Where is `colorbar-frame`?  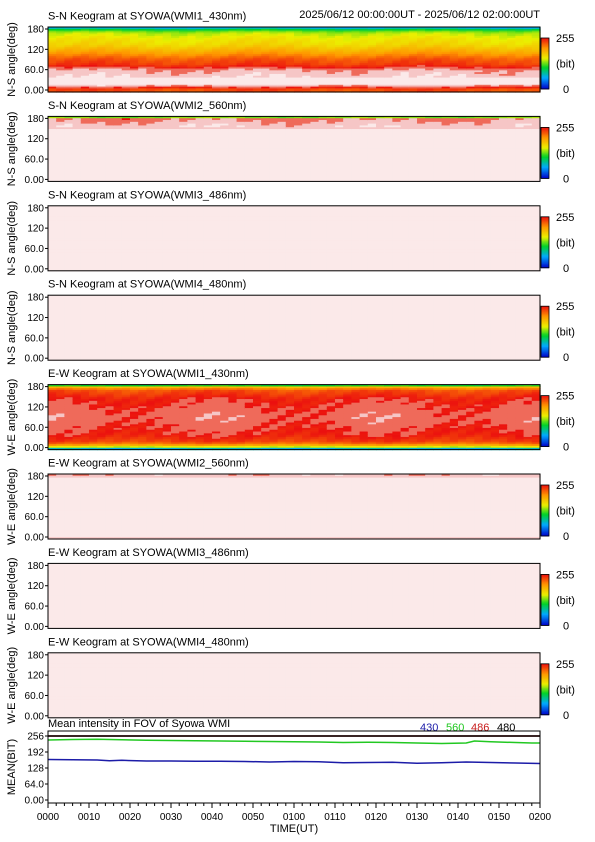 colorbar-frame is located at coordinates (545, 153).